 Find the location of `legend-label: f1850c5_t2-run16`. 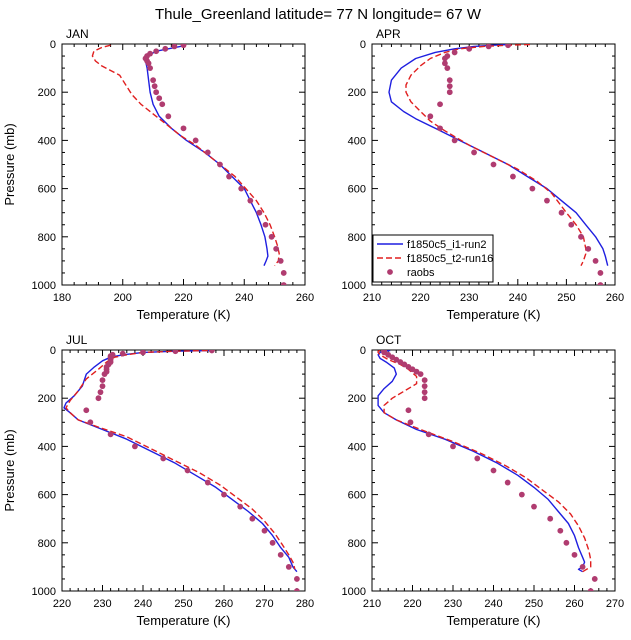

legend-label: f1850c5_t2-run16 is located at coordinates (450, 259).